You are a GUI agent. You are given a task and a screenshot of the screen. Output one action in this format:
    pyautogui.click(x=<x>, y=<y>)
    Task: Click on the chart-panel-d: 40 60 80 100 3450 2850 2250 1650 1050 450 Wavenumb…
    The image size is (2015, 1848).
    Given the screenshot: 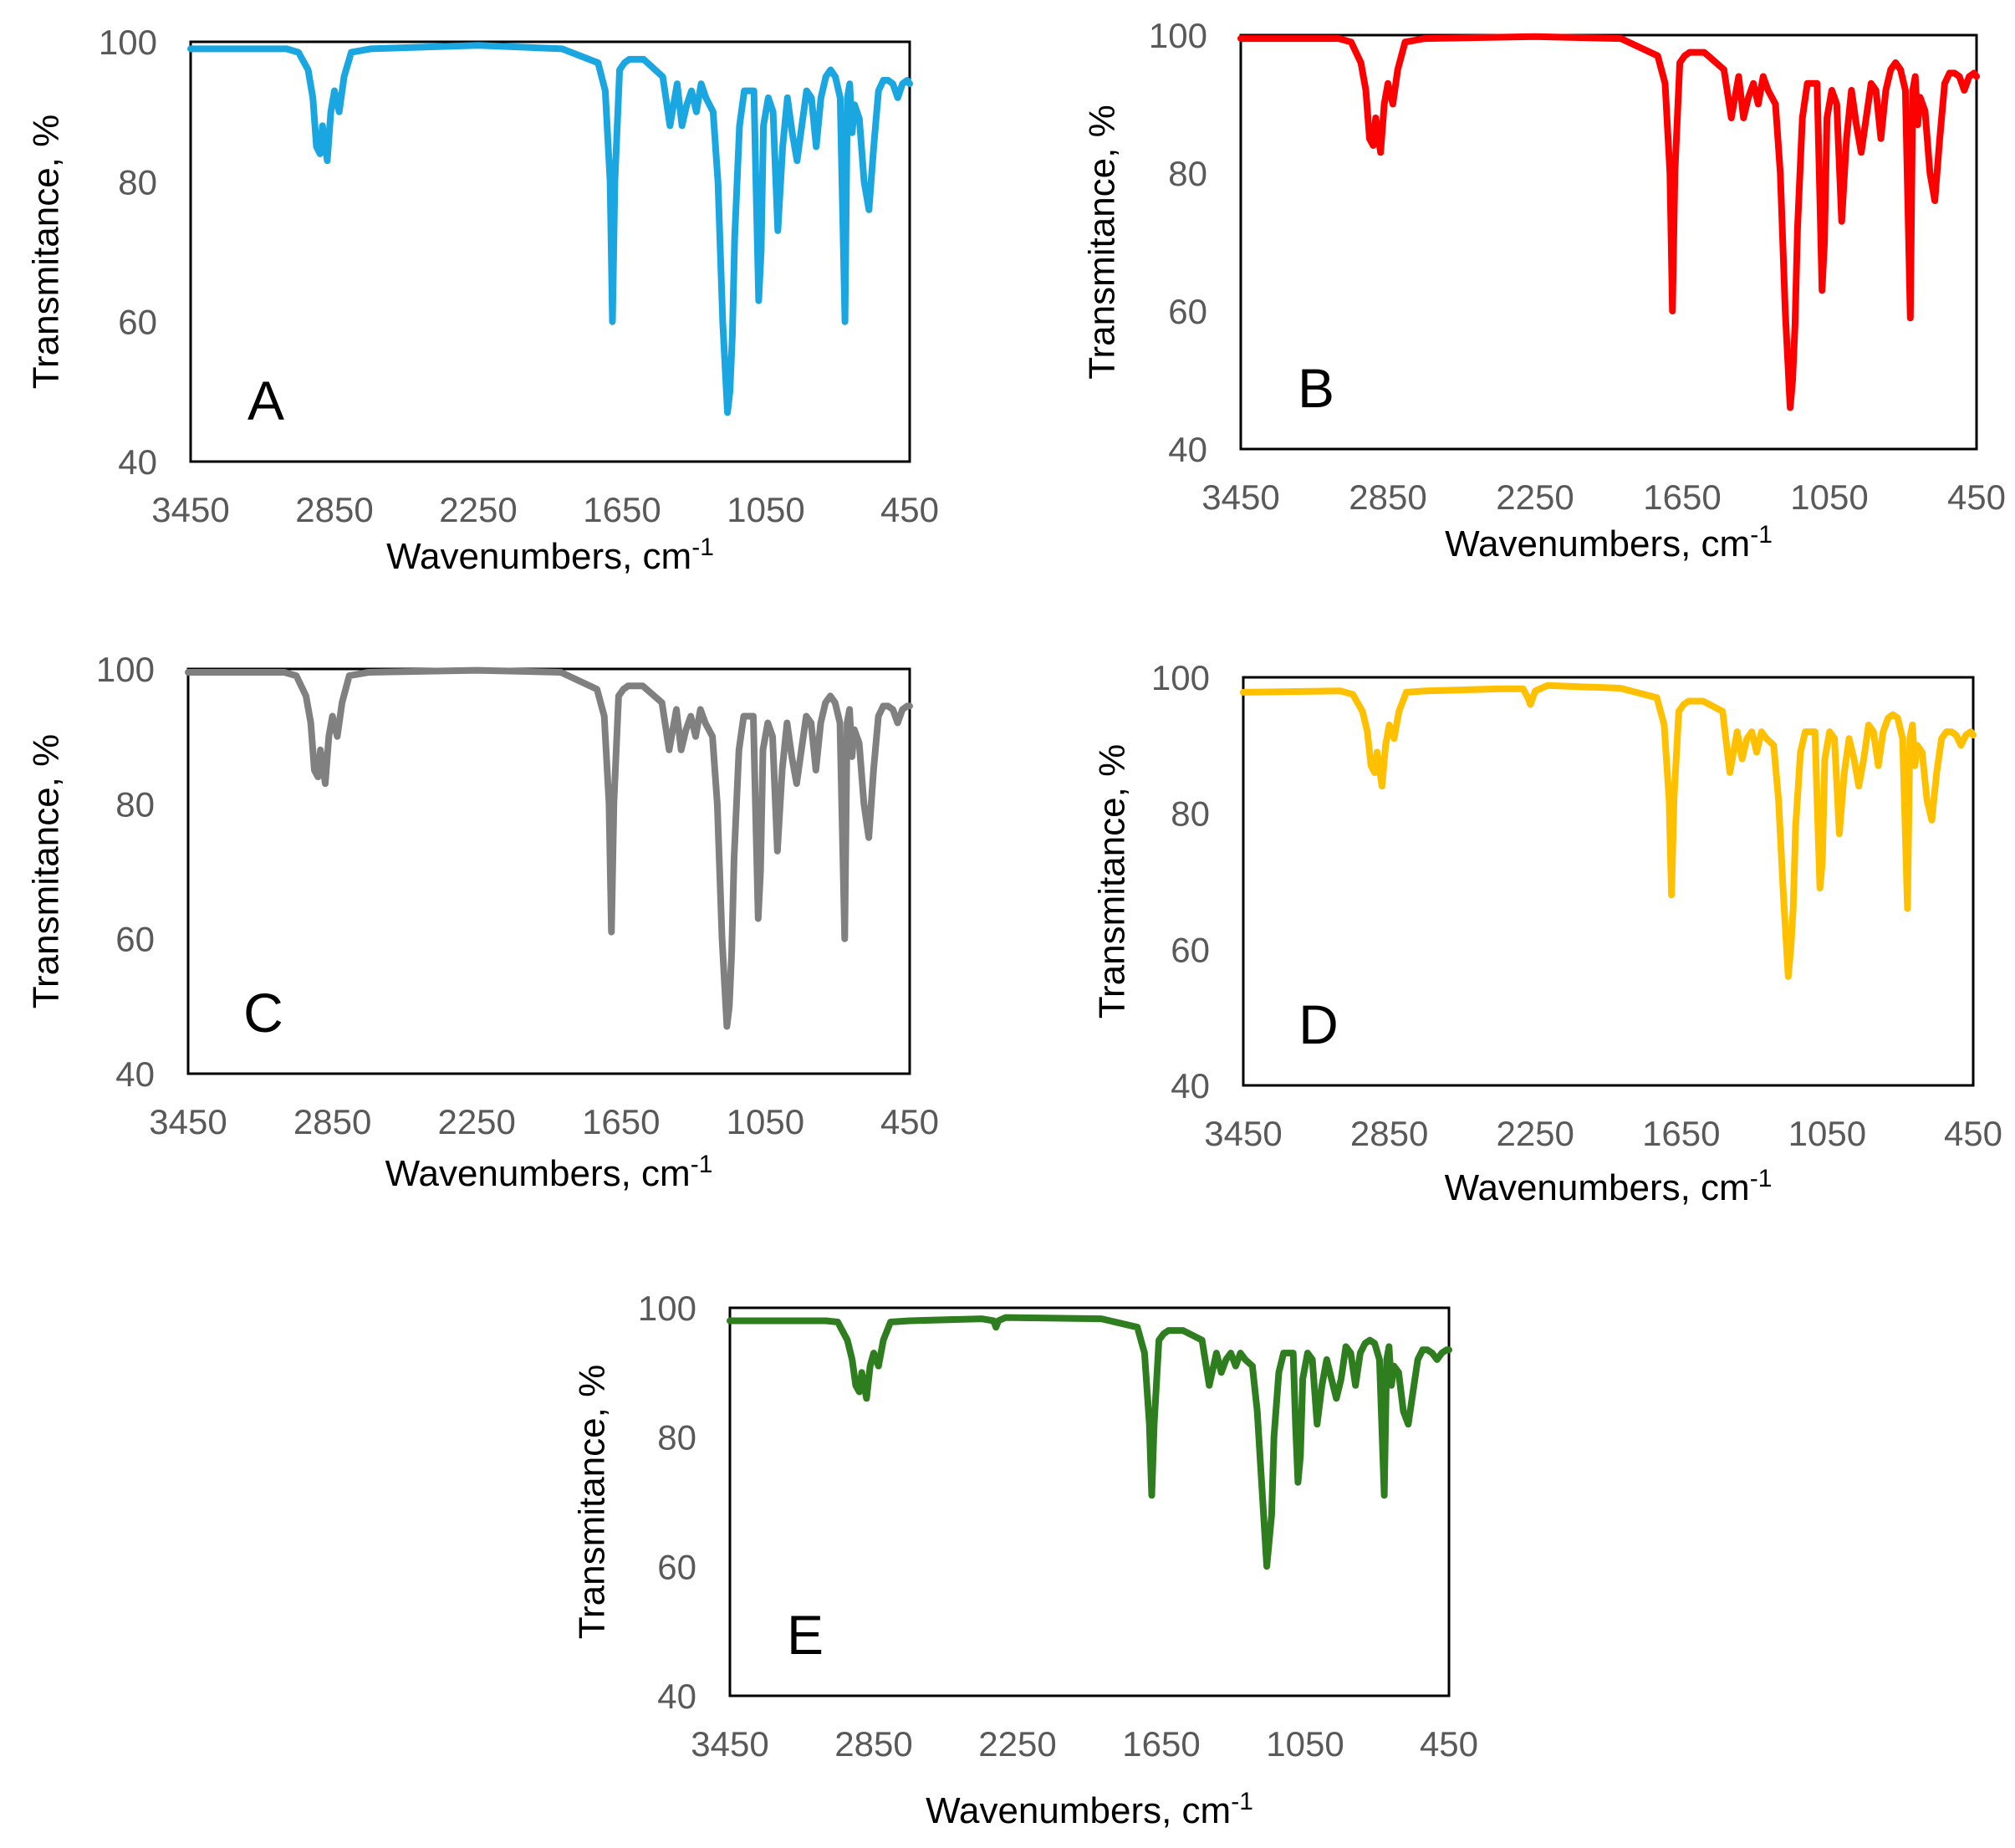 What is the action you would take?
    pyautogui.click(x=1547, y=933)
    